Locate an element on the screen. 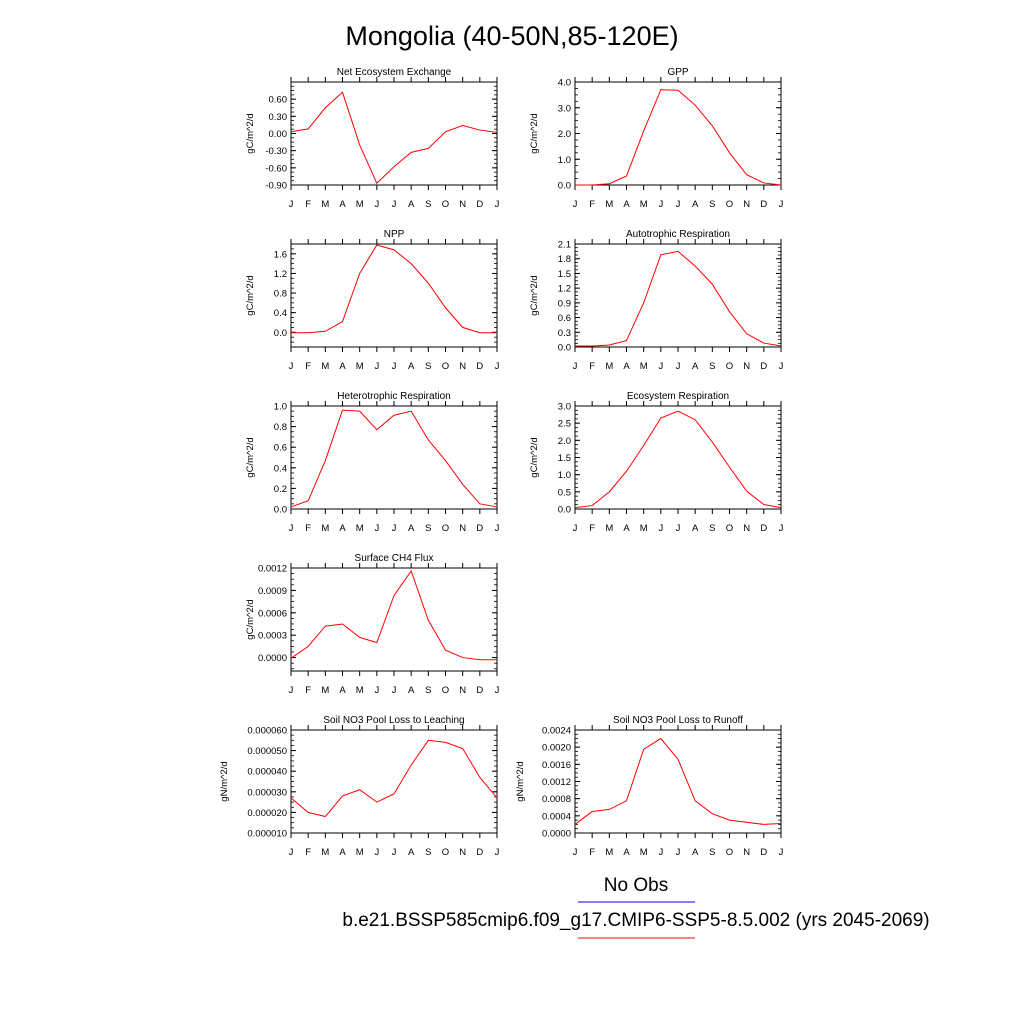 The width and height of the screenshot is (1024, 1024). page-title: Mongolia (40-50N,85-120E) is located at coordinates (511, 36).